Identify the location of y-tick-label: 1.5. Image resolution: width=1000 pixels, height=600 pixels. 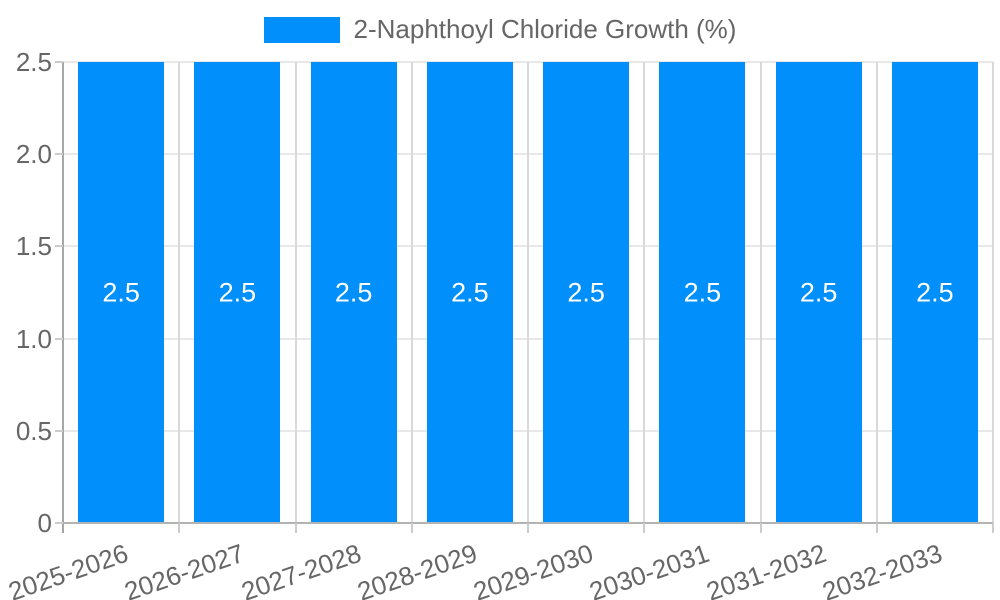
(33, 246).